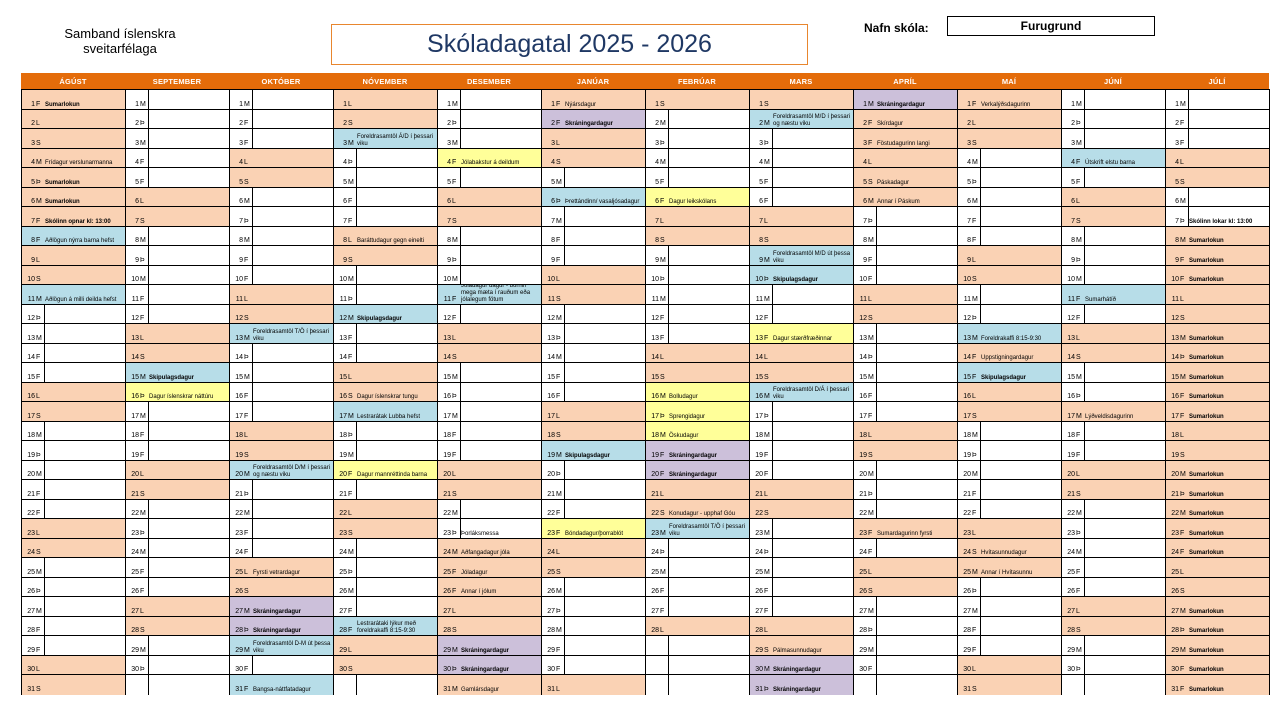 The image size is (1280, 709). What do you see at coordinates (697, 391) in the screenshot?
I see `day-cell: 16 M Bolludagur` at bounding box center [697, 391].